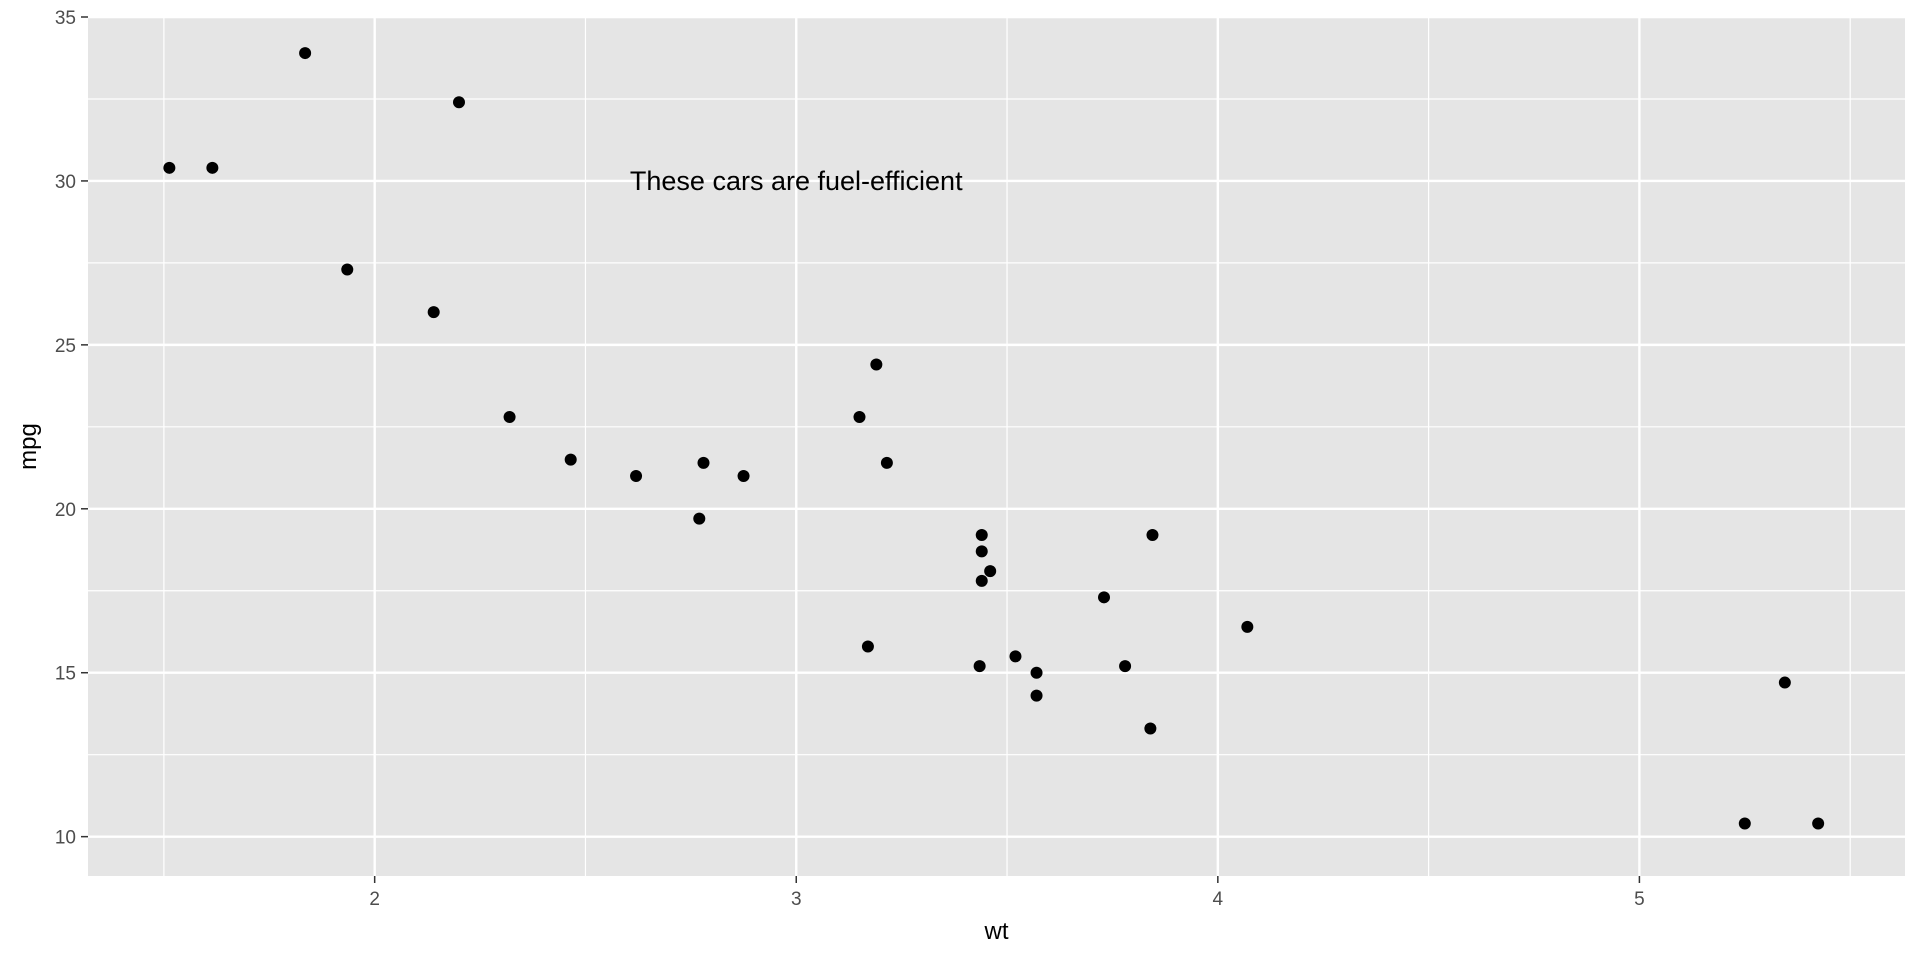  I want to click on annotation-text: These cars are fuel-efficient, so click(796, 181).